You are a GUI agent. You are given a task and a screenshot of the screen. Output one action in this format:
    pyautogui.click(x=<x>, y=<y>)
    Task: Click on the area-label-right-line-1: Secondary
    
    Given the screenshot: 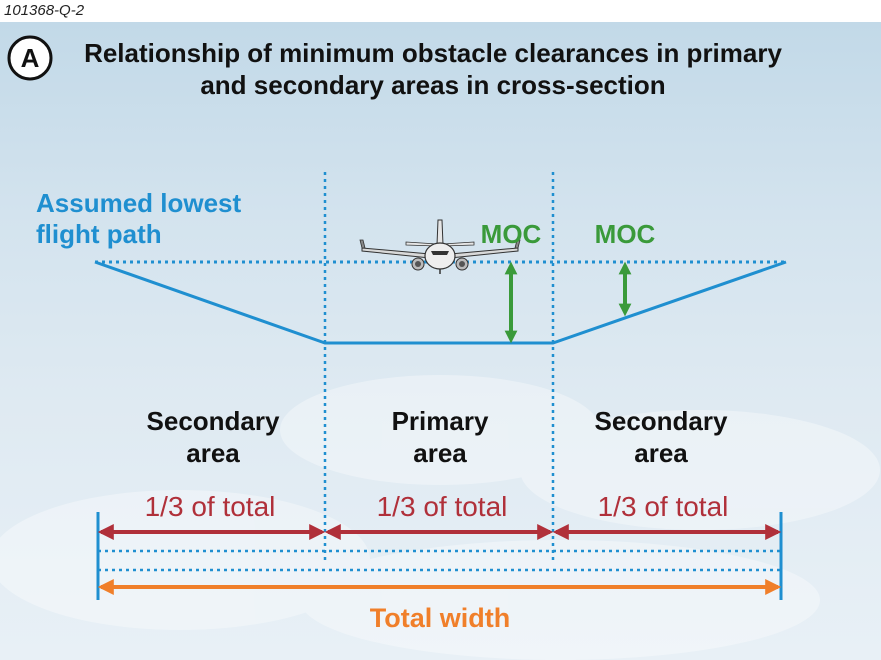 What is the action you would take?
    pyautogui.click(x=661, y=421)
    